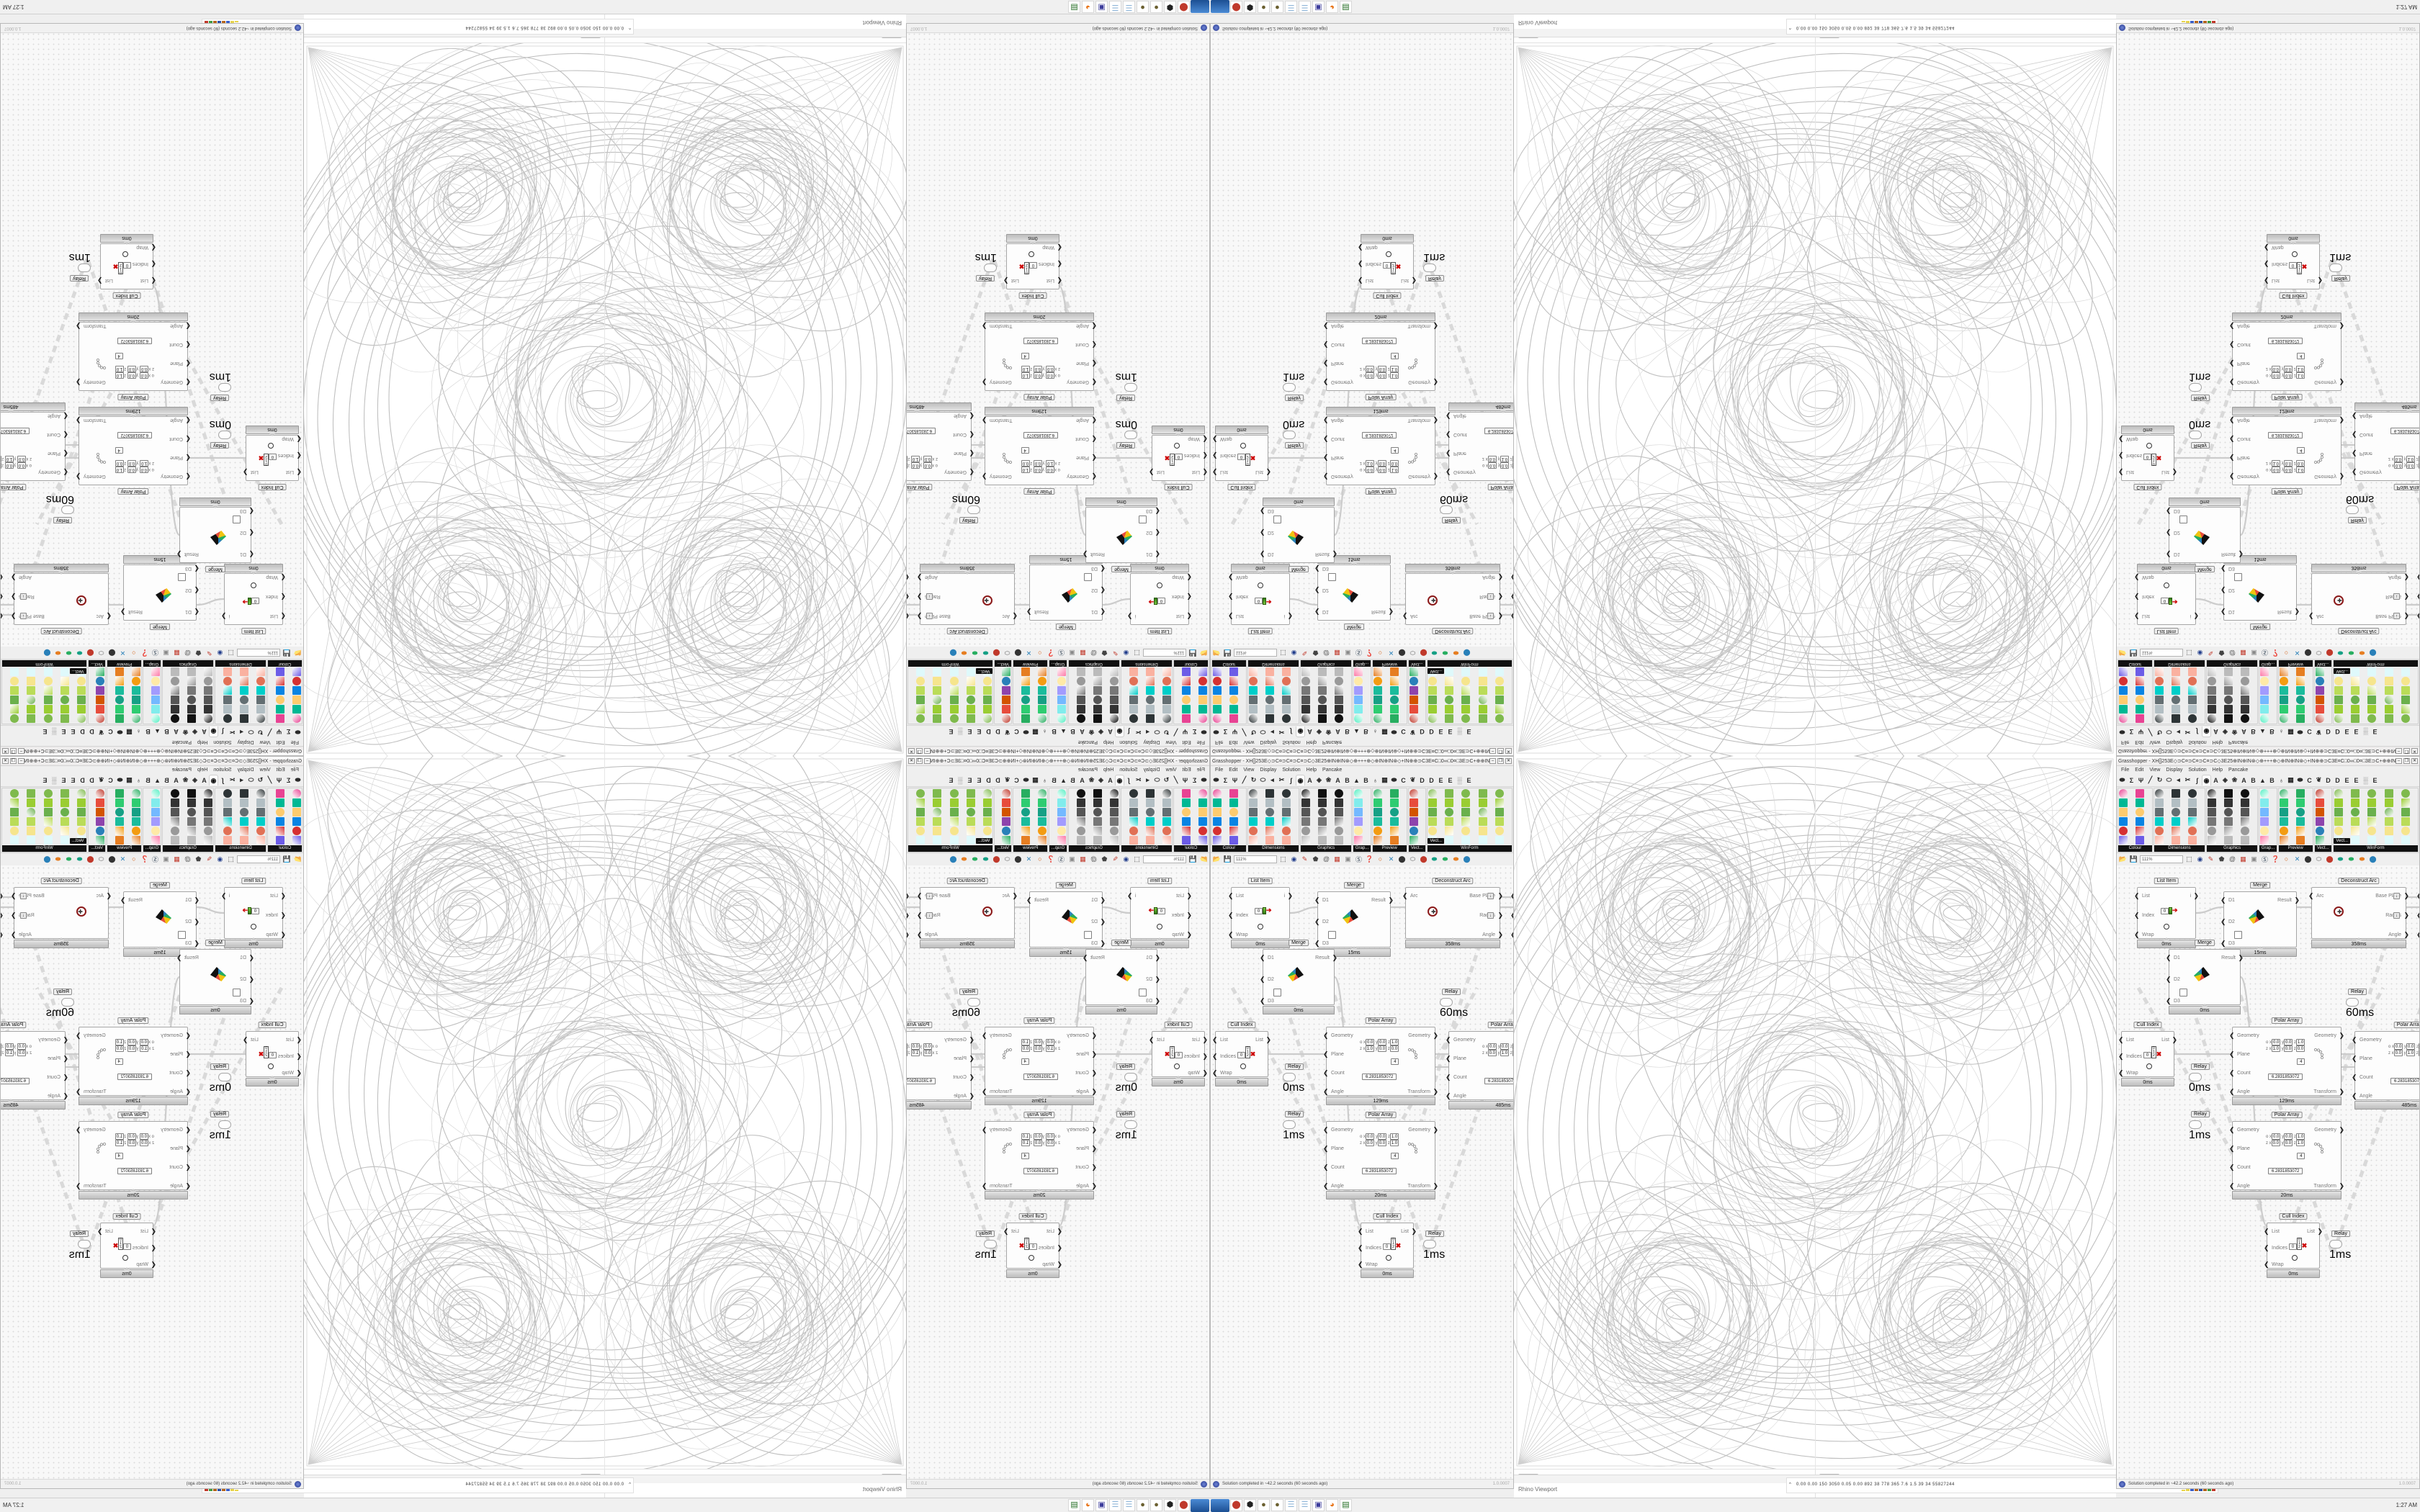 The height and width of the screenshot is (1512, 2420). What do you see at coordinates (110, 780) in the screenshot?
I see `gh-category-tab-20: C` at bounding box center [110, 780].